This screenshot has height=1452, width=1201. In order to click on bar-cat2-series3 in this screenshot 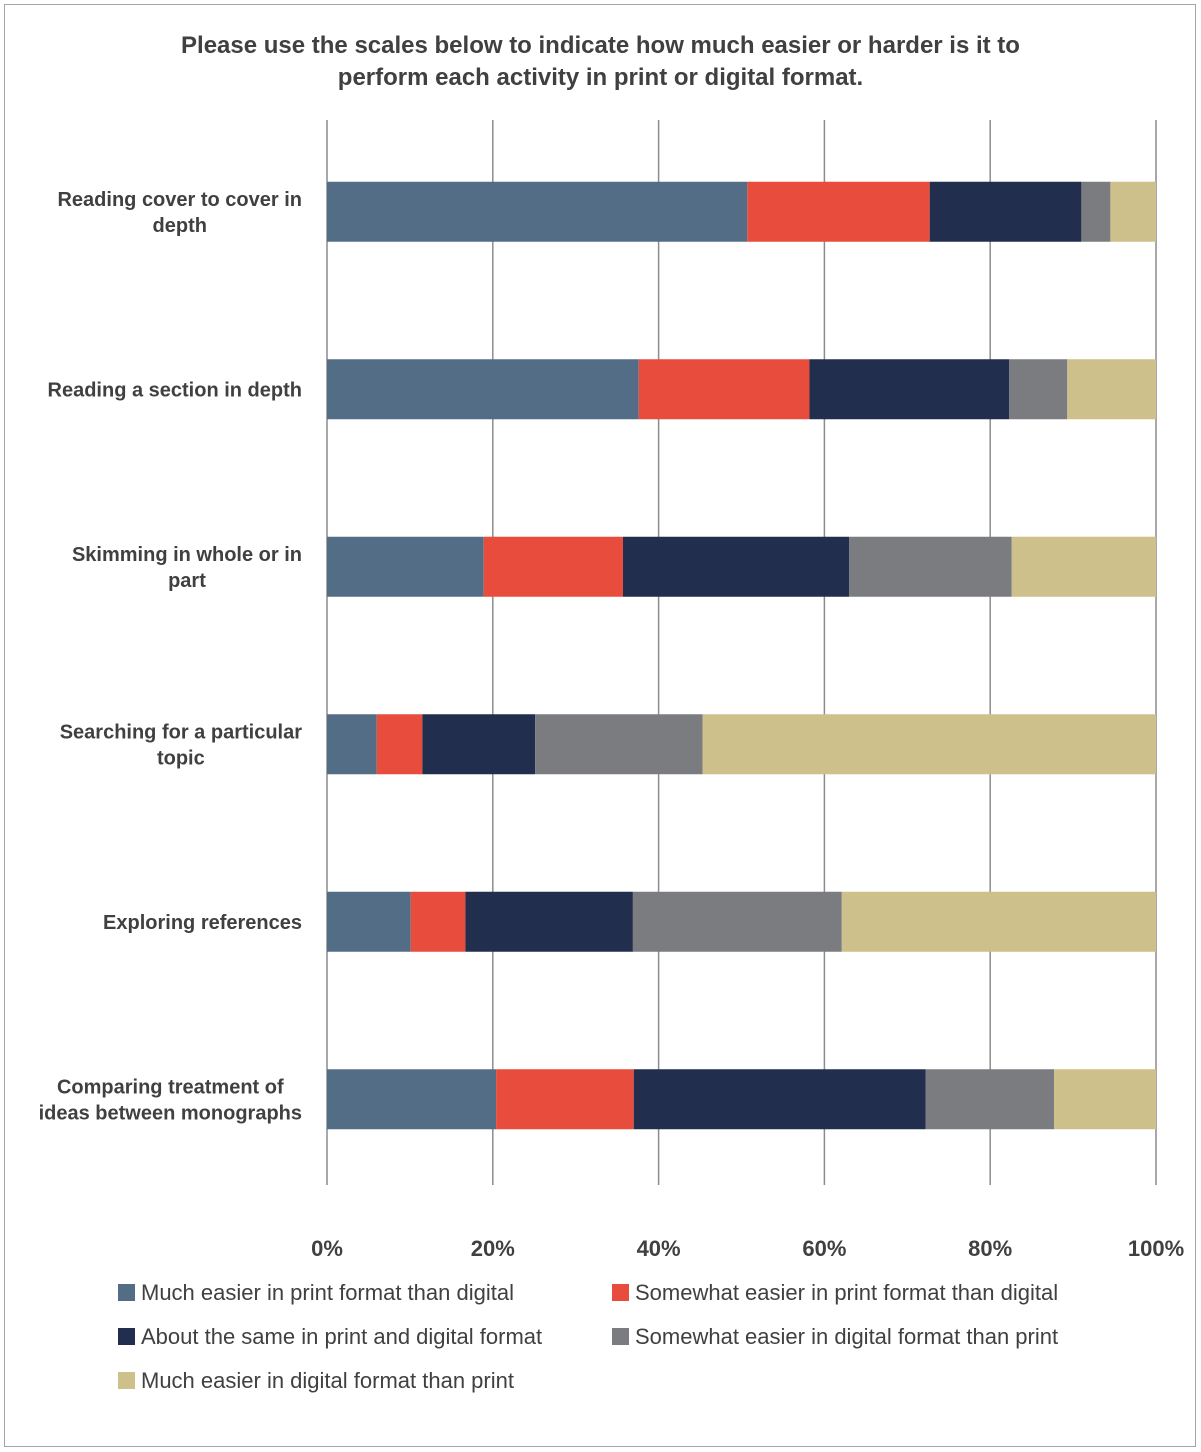, I will do `click(930, 566)`.